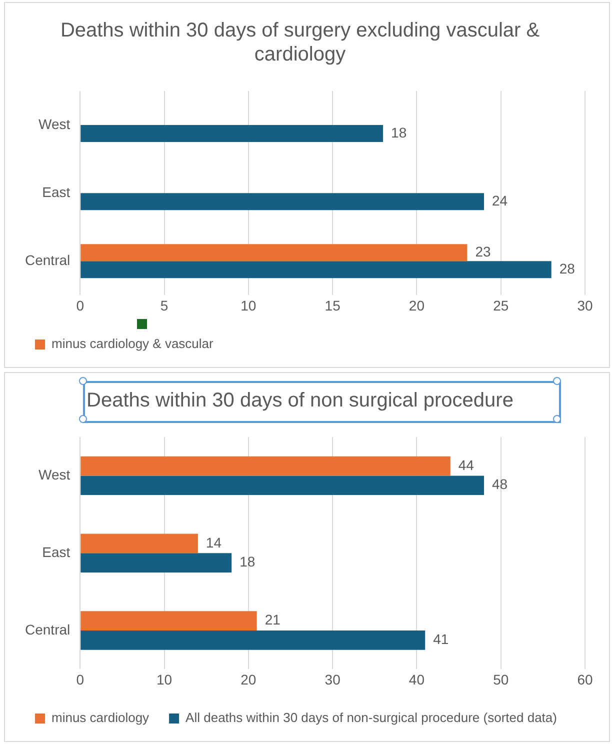  What do you see at coordinates (500, 200) in the screenshot?
I see `data-label: 24` at bounding box center [500, 200].